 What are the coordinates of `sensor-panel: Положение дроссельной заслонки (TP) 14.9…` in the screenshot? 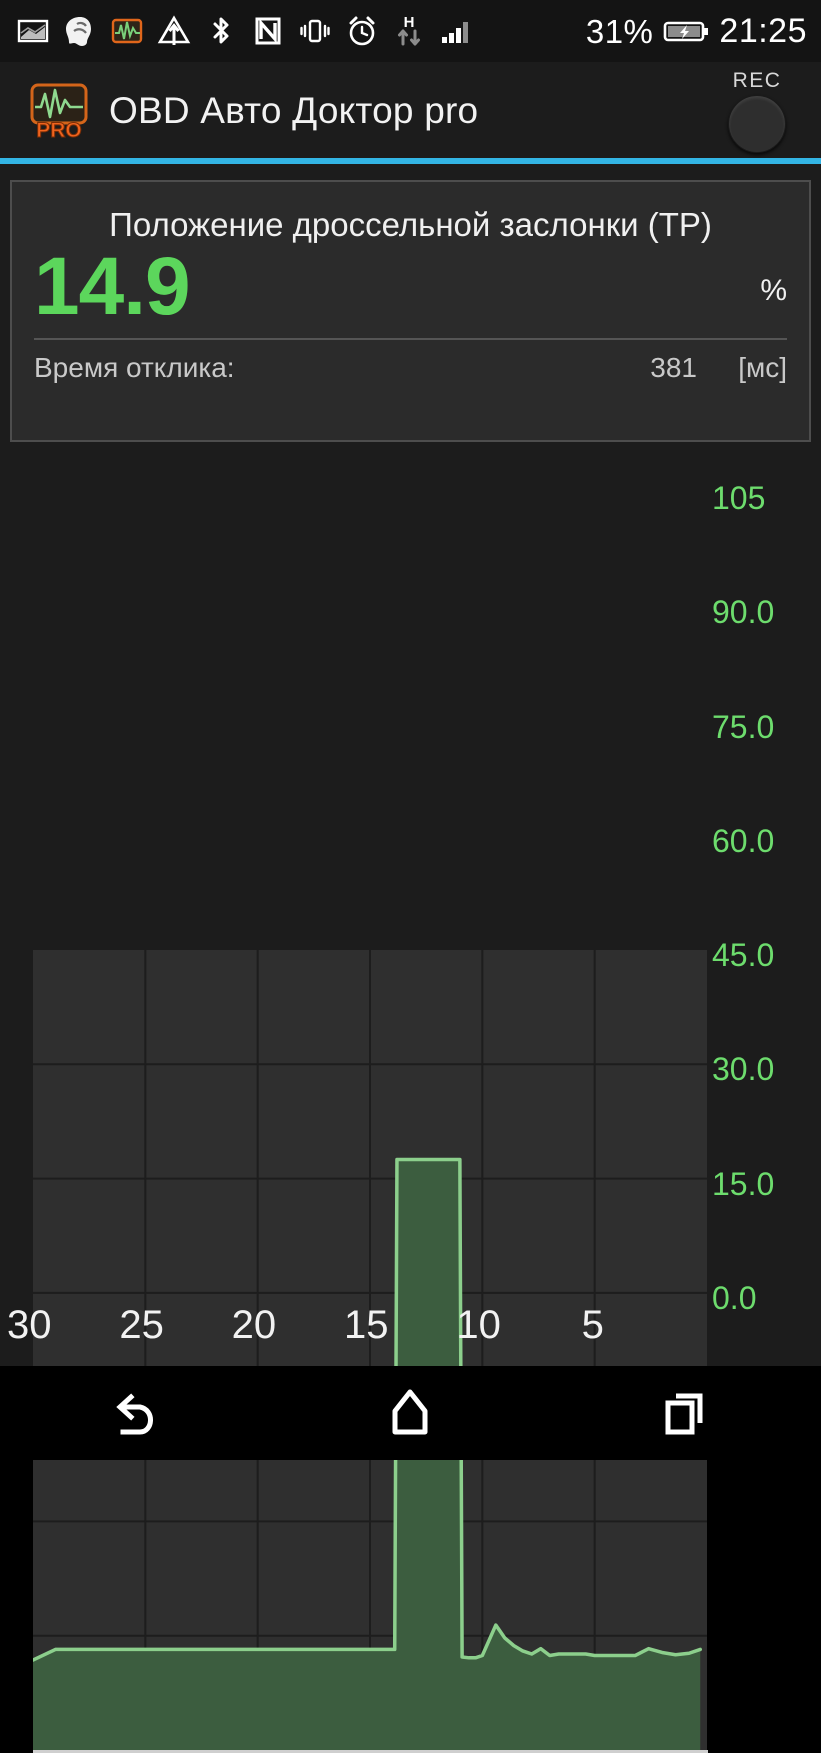 It's located at (410, 311).